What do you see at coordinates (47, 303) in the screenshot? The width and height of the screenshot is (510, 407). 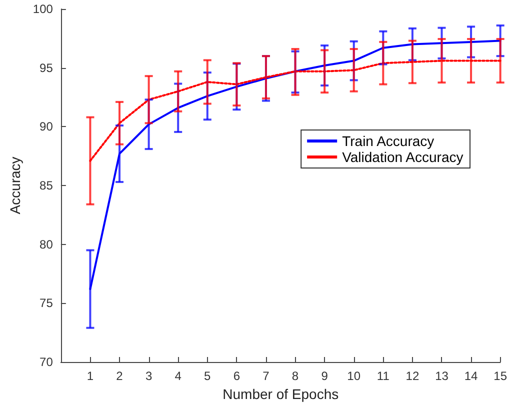 I see `y-tick-label: 75` at bounding box center [47, 303].